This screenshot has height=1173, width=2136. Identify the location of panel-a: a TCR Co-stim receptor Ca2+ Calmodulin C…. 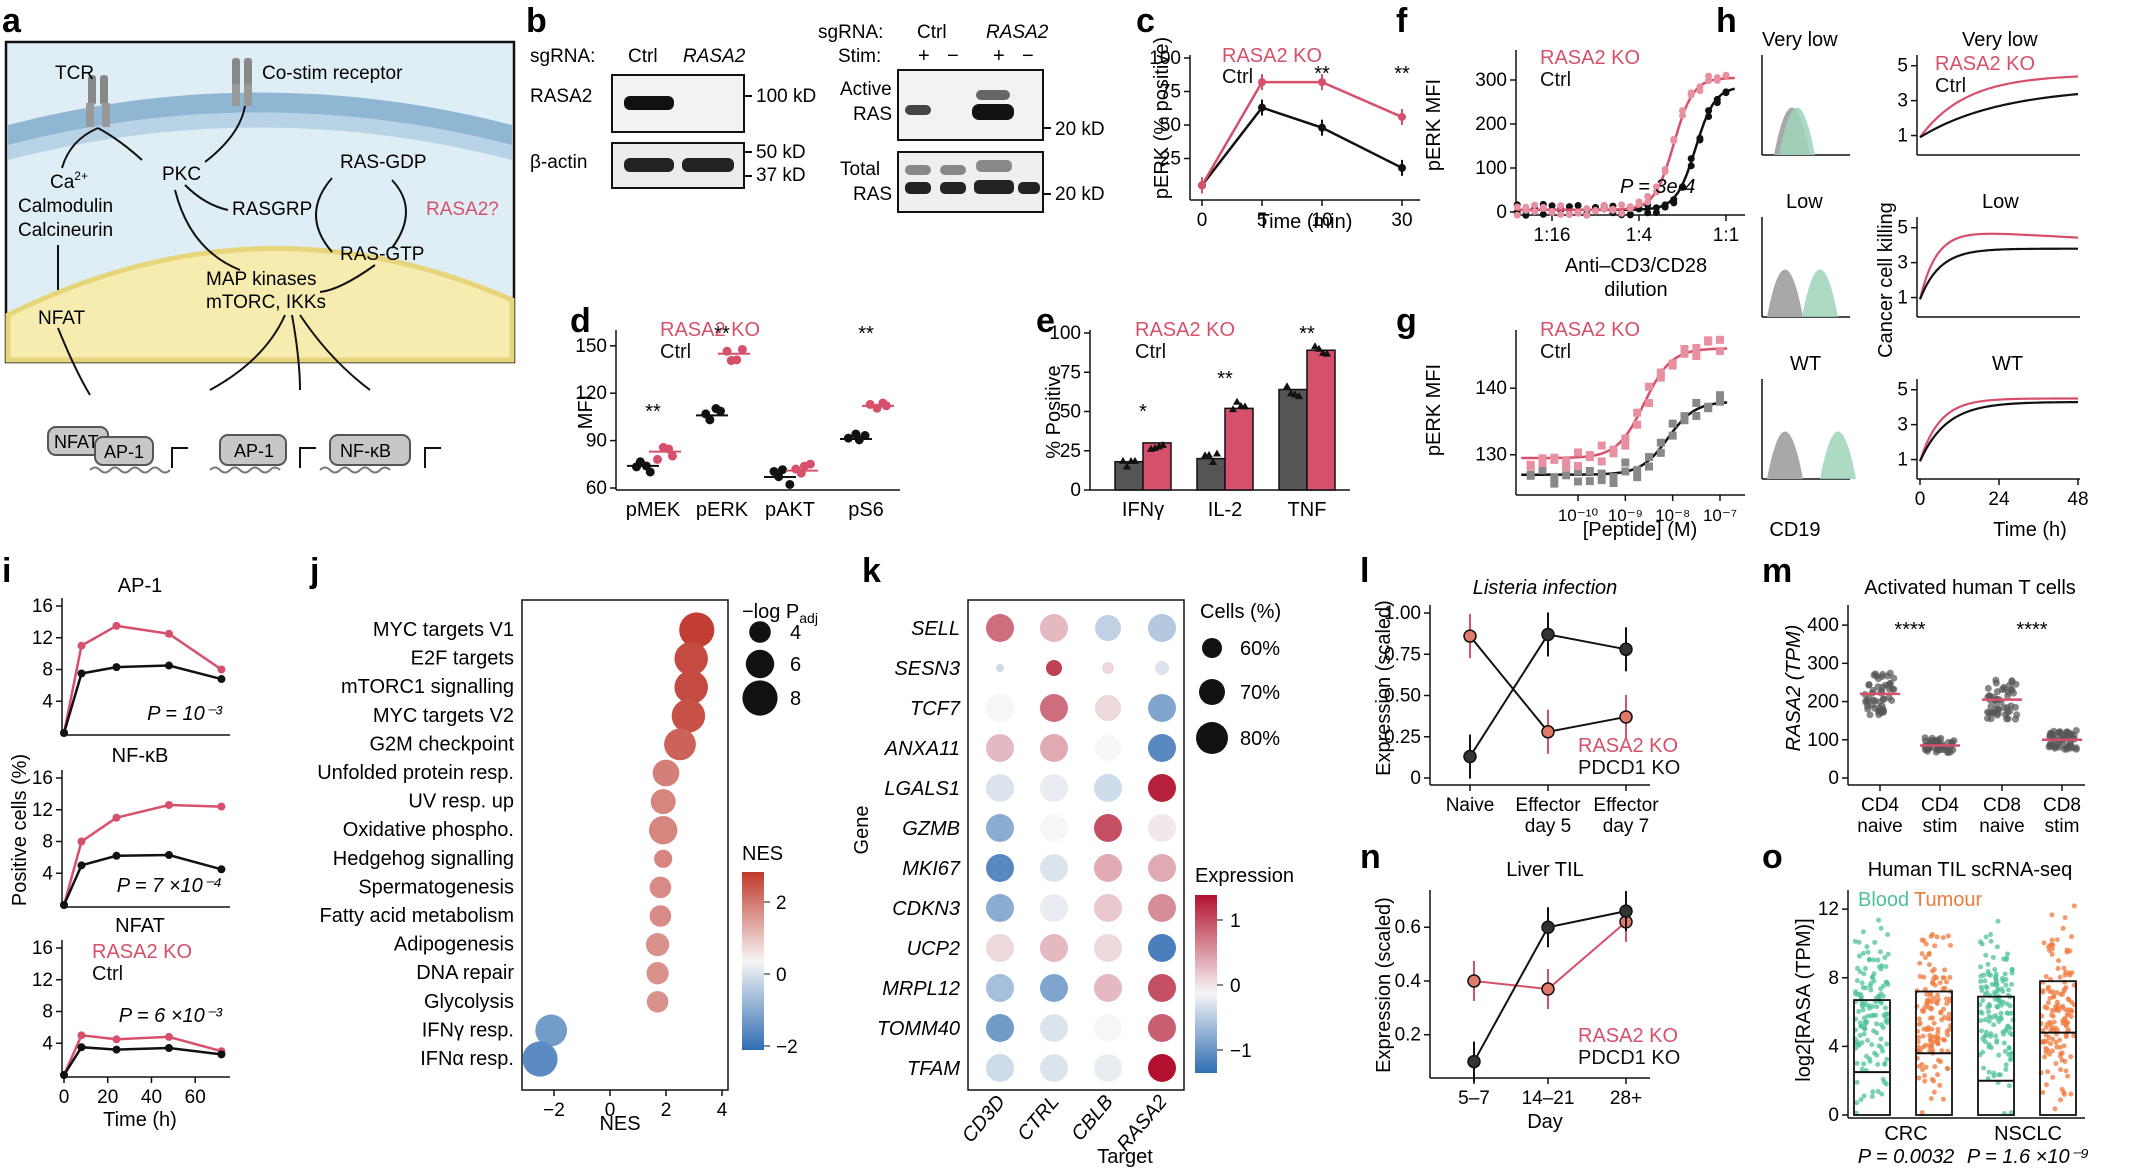
(259, 238).